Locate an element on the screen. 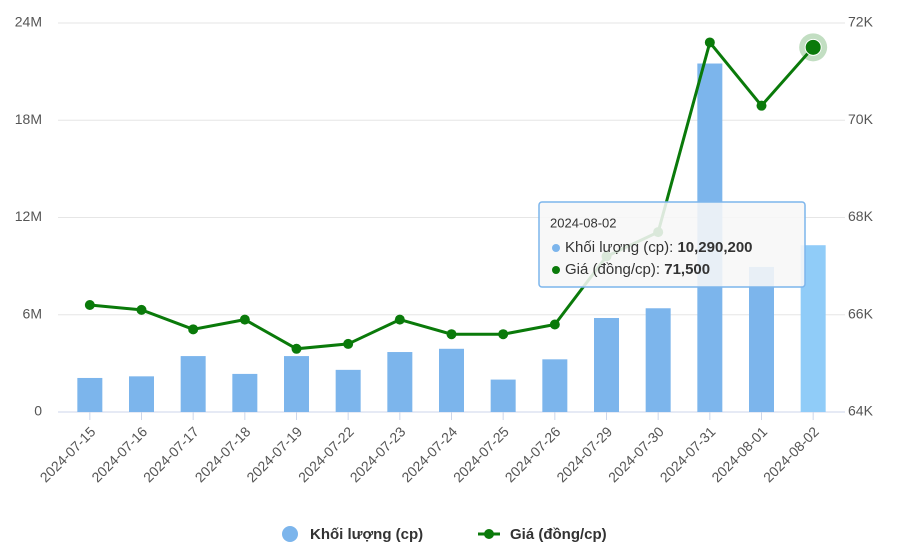 The image size is (916, 553). legend-label: Khối lượng (cp) is located at coordinates (366, 534).